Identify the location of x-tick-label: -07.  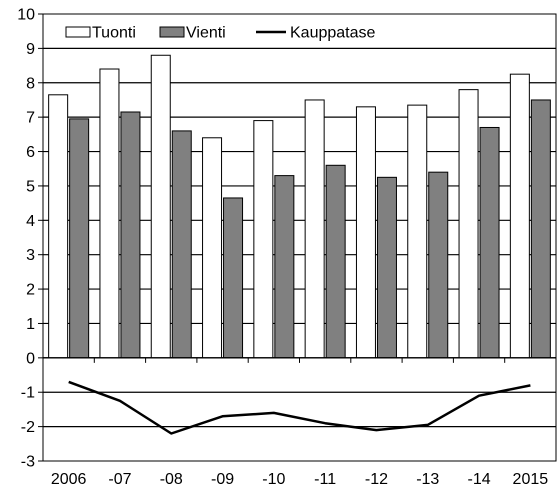
(119, 479).